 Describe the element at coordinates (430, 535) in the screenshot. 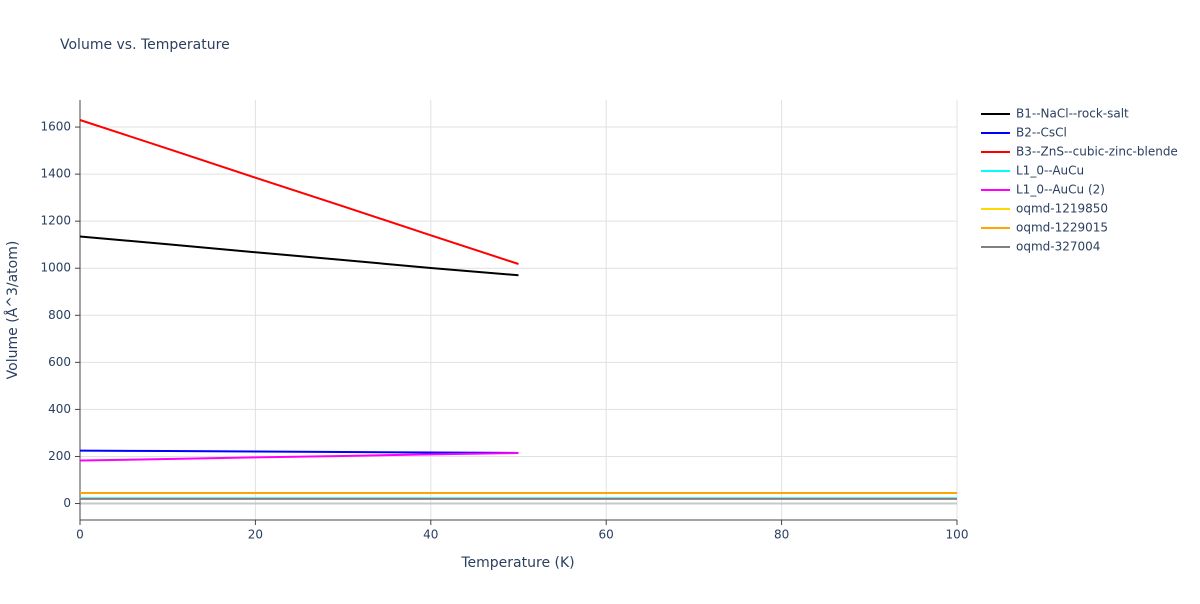

I see `x-tick-label: 40` at that location.